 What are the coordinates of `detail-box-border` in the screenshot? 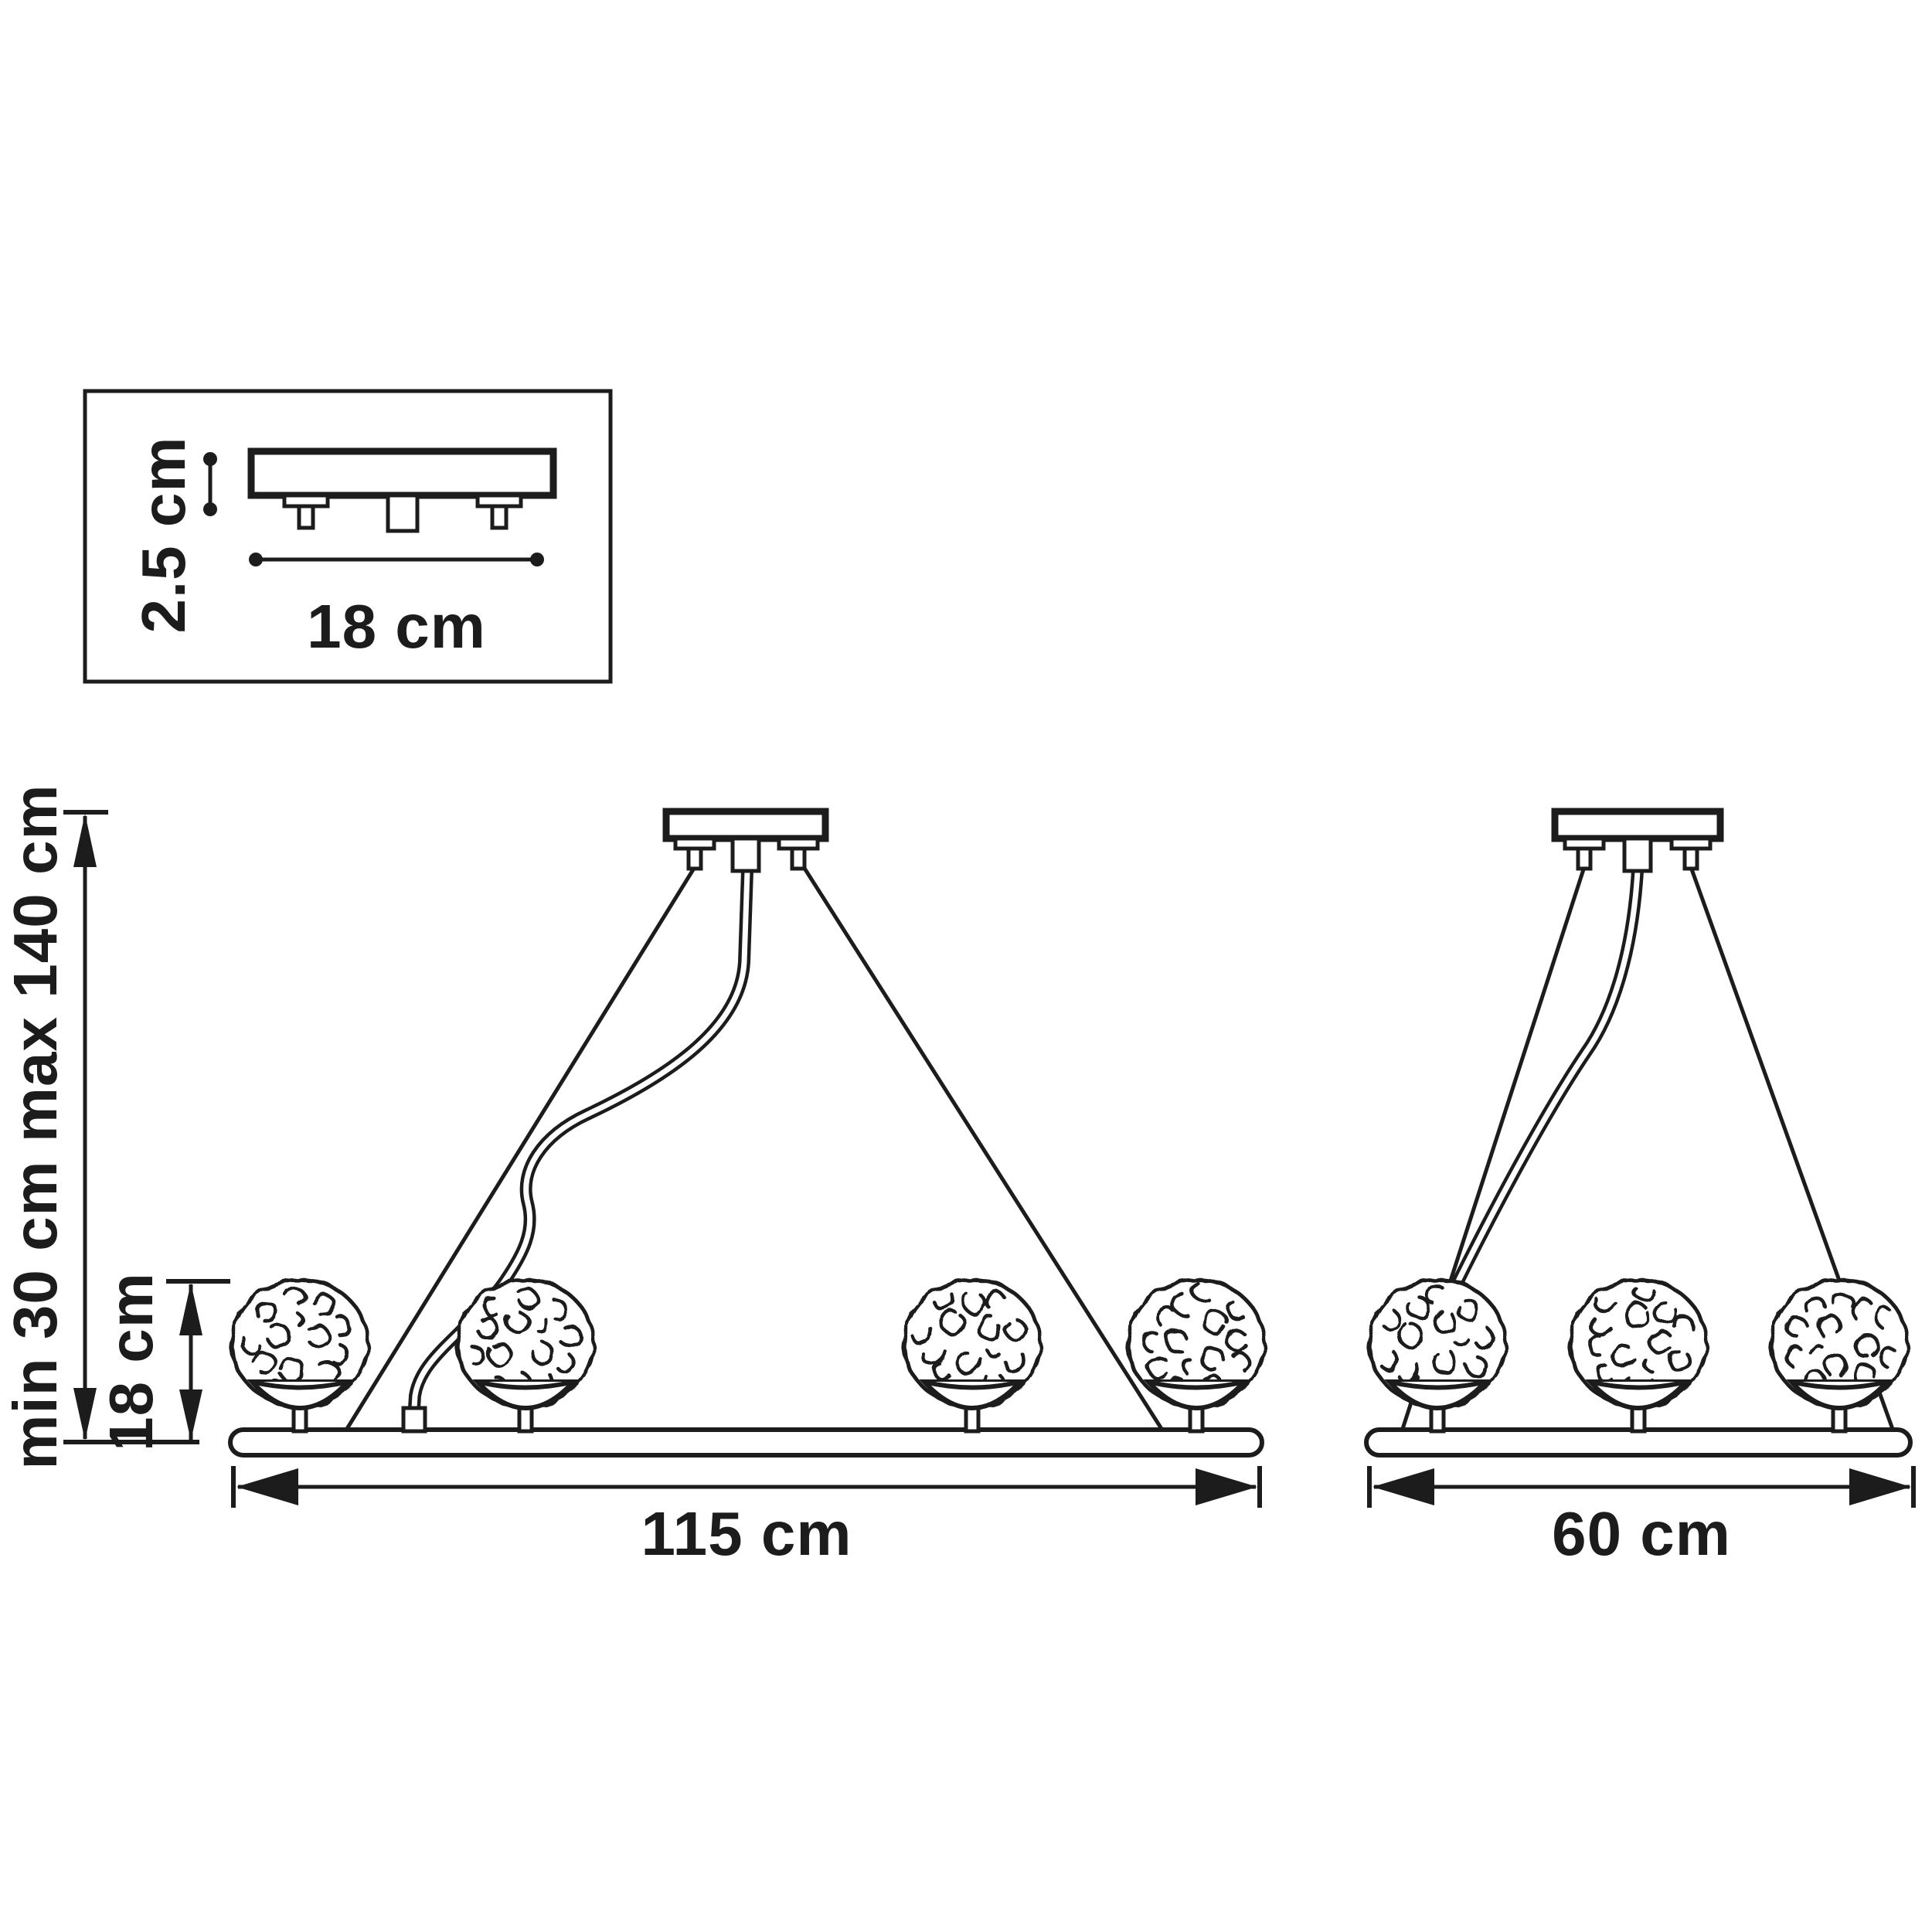 It's located at (348, 536).